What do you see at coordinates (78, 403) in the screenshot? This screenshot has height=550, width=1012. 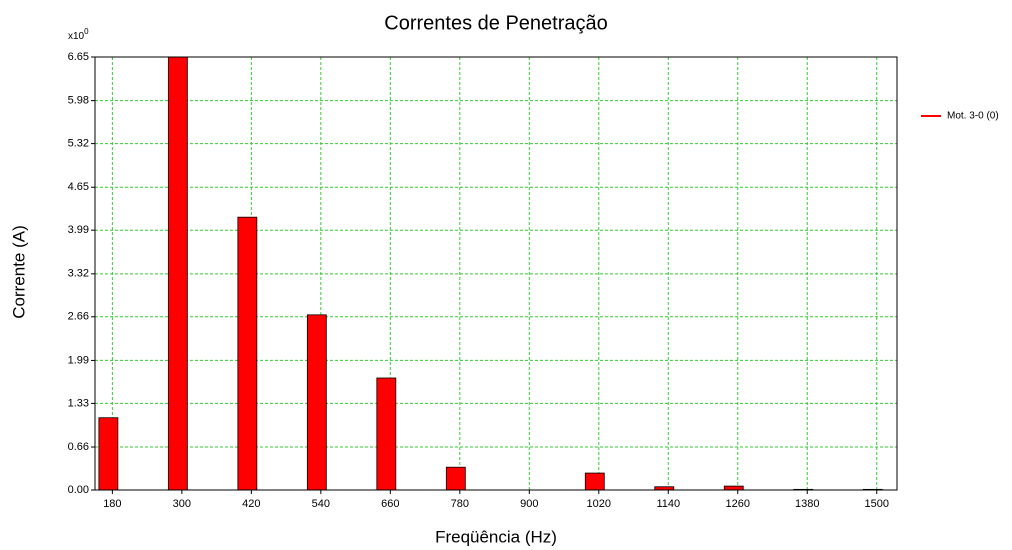 I see `y-tick-label: 1.33` at bounding box center [78, 403].